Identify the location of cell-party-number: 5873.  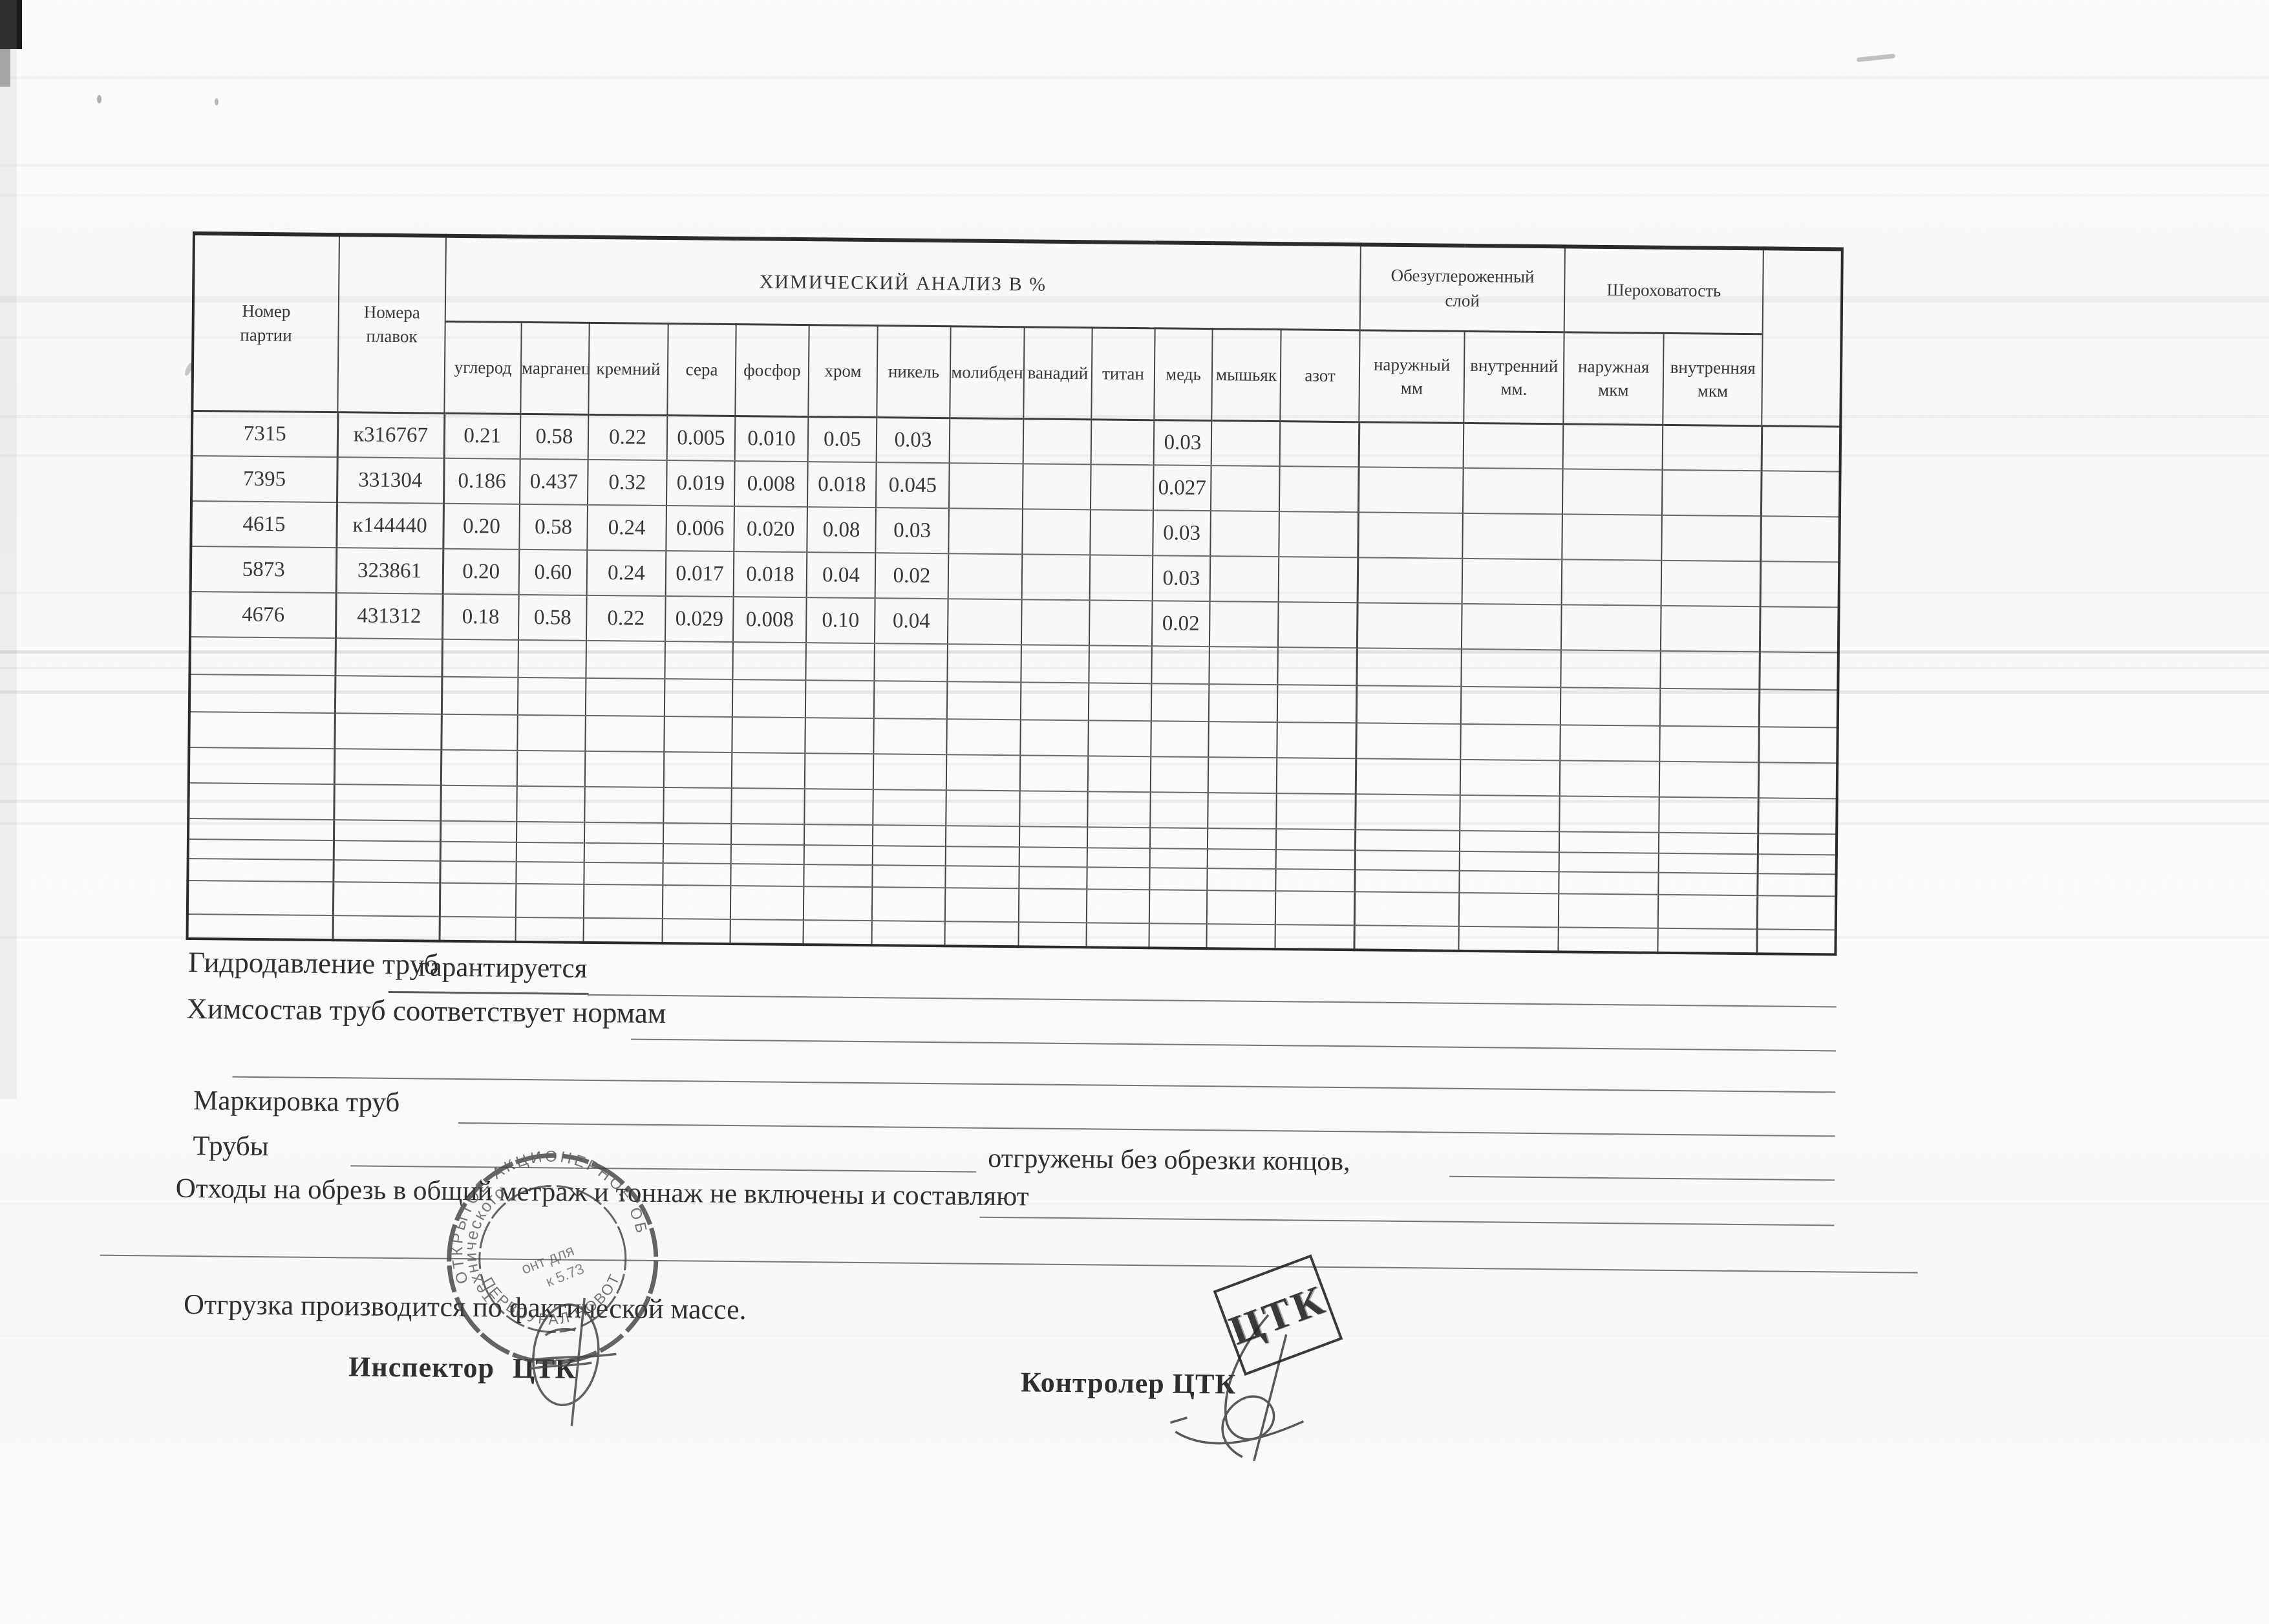
(263, 569).